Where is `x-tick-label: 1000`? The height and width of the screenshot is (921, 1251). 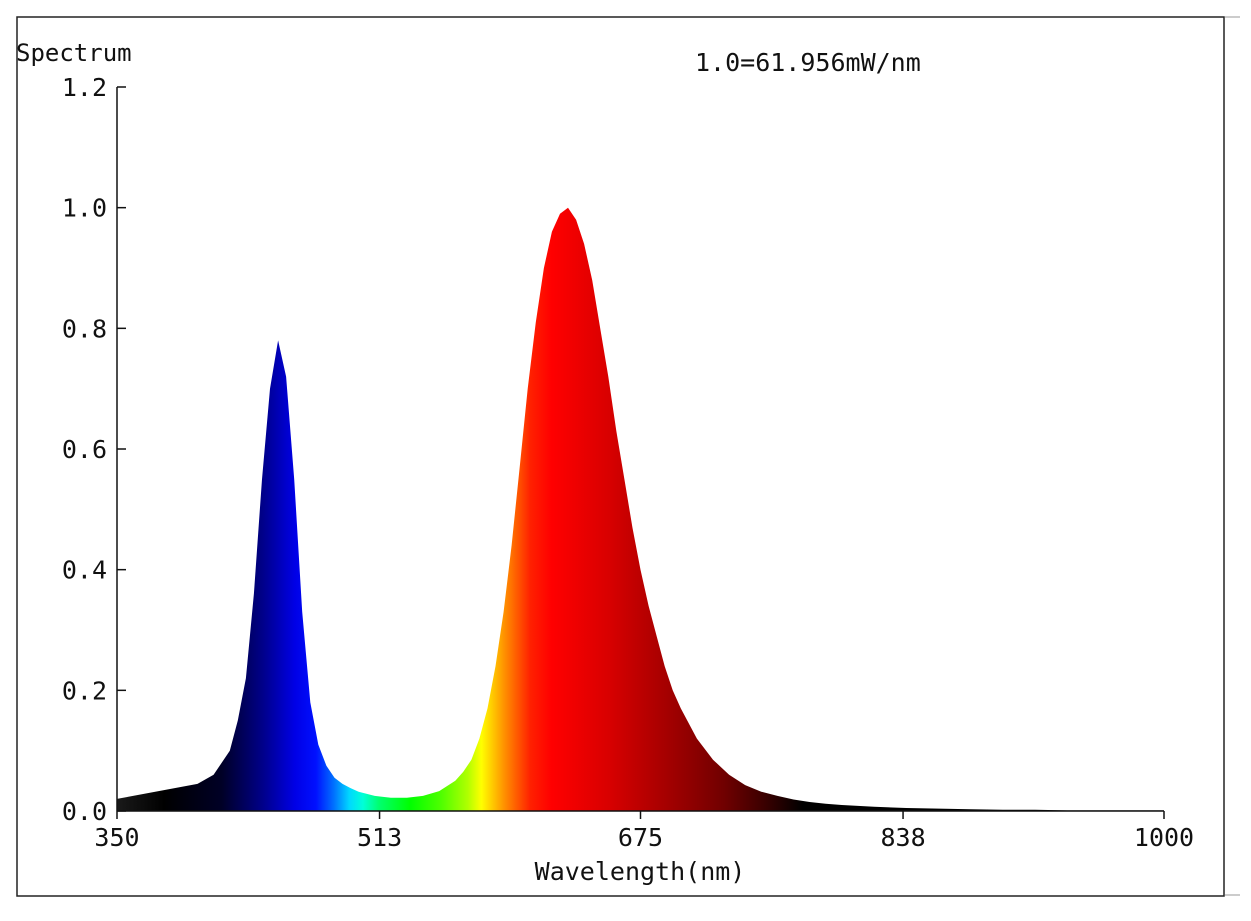
x-tick-label: 1000 is located at coordinates (1164, 837).